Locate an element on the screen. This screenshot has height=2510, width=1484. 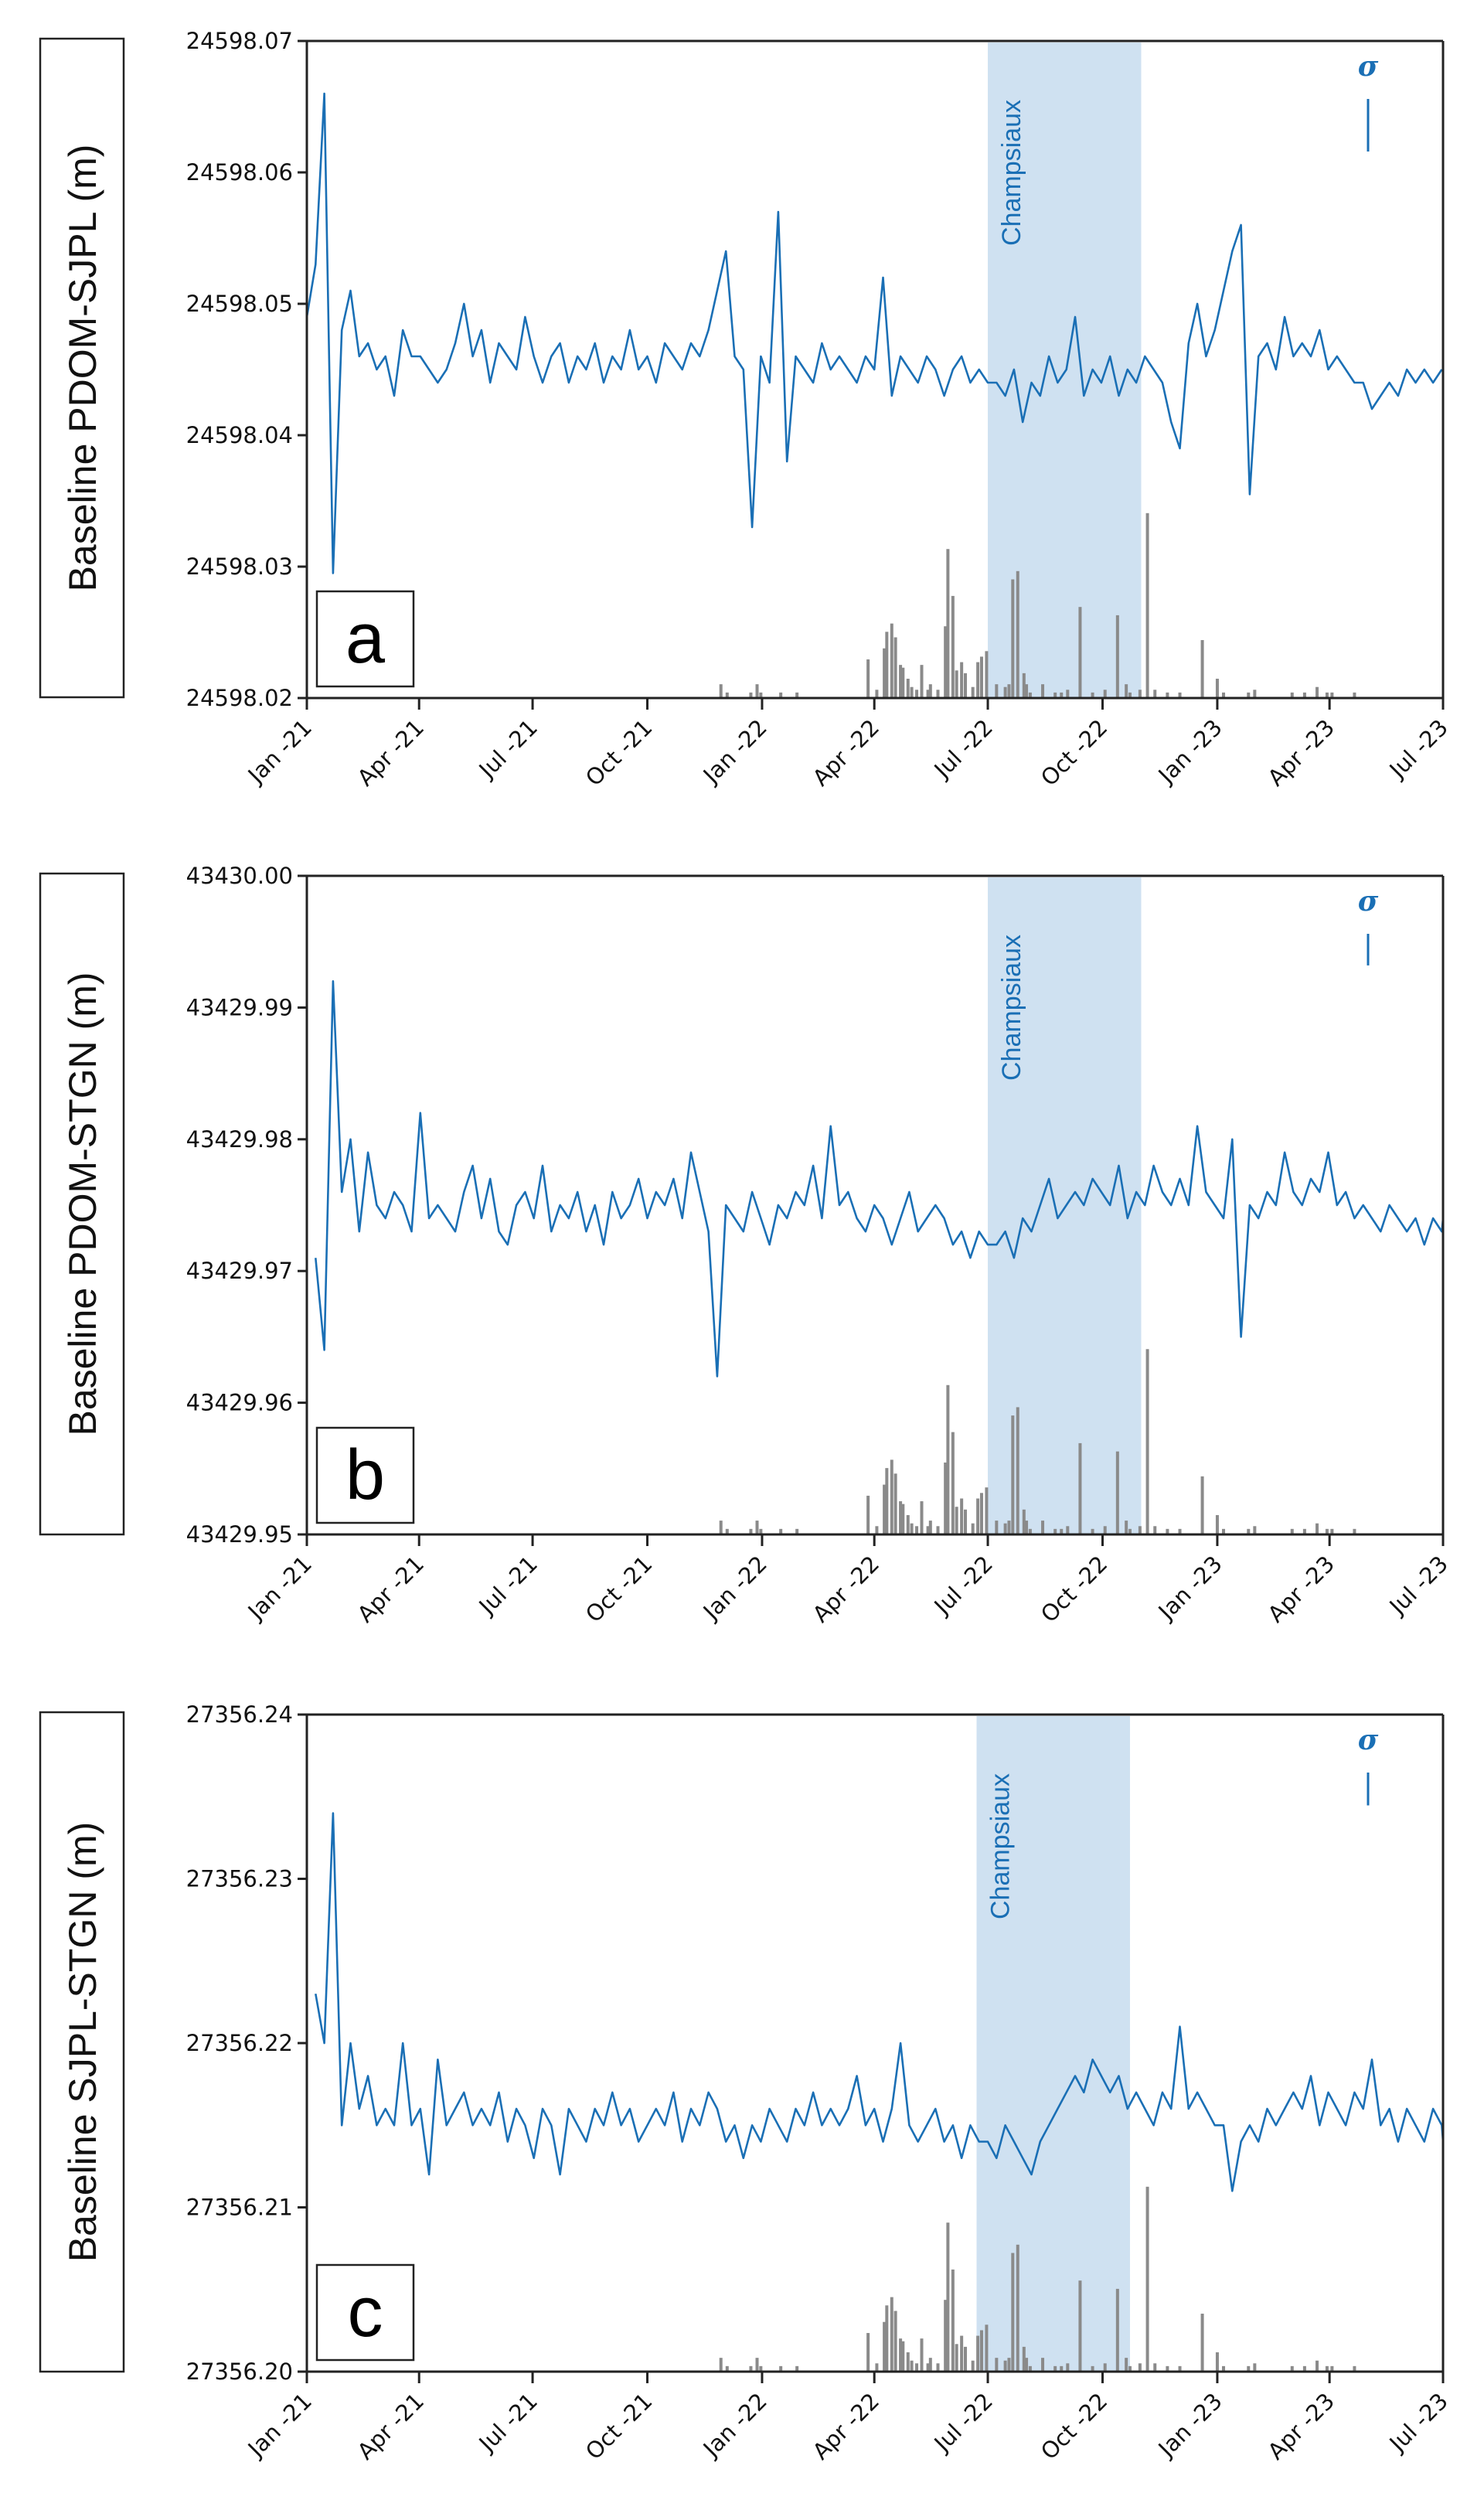
y-tick-label: 24598.04 is located at coordinates (239, 435).